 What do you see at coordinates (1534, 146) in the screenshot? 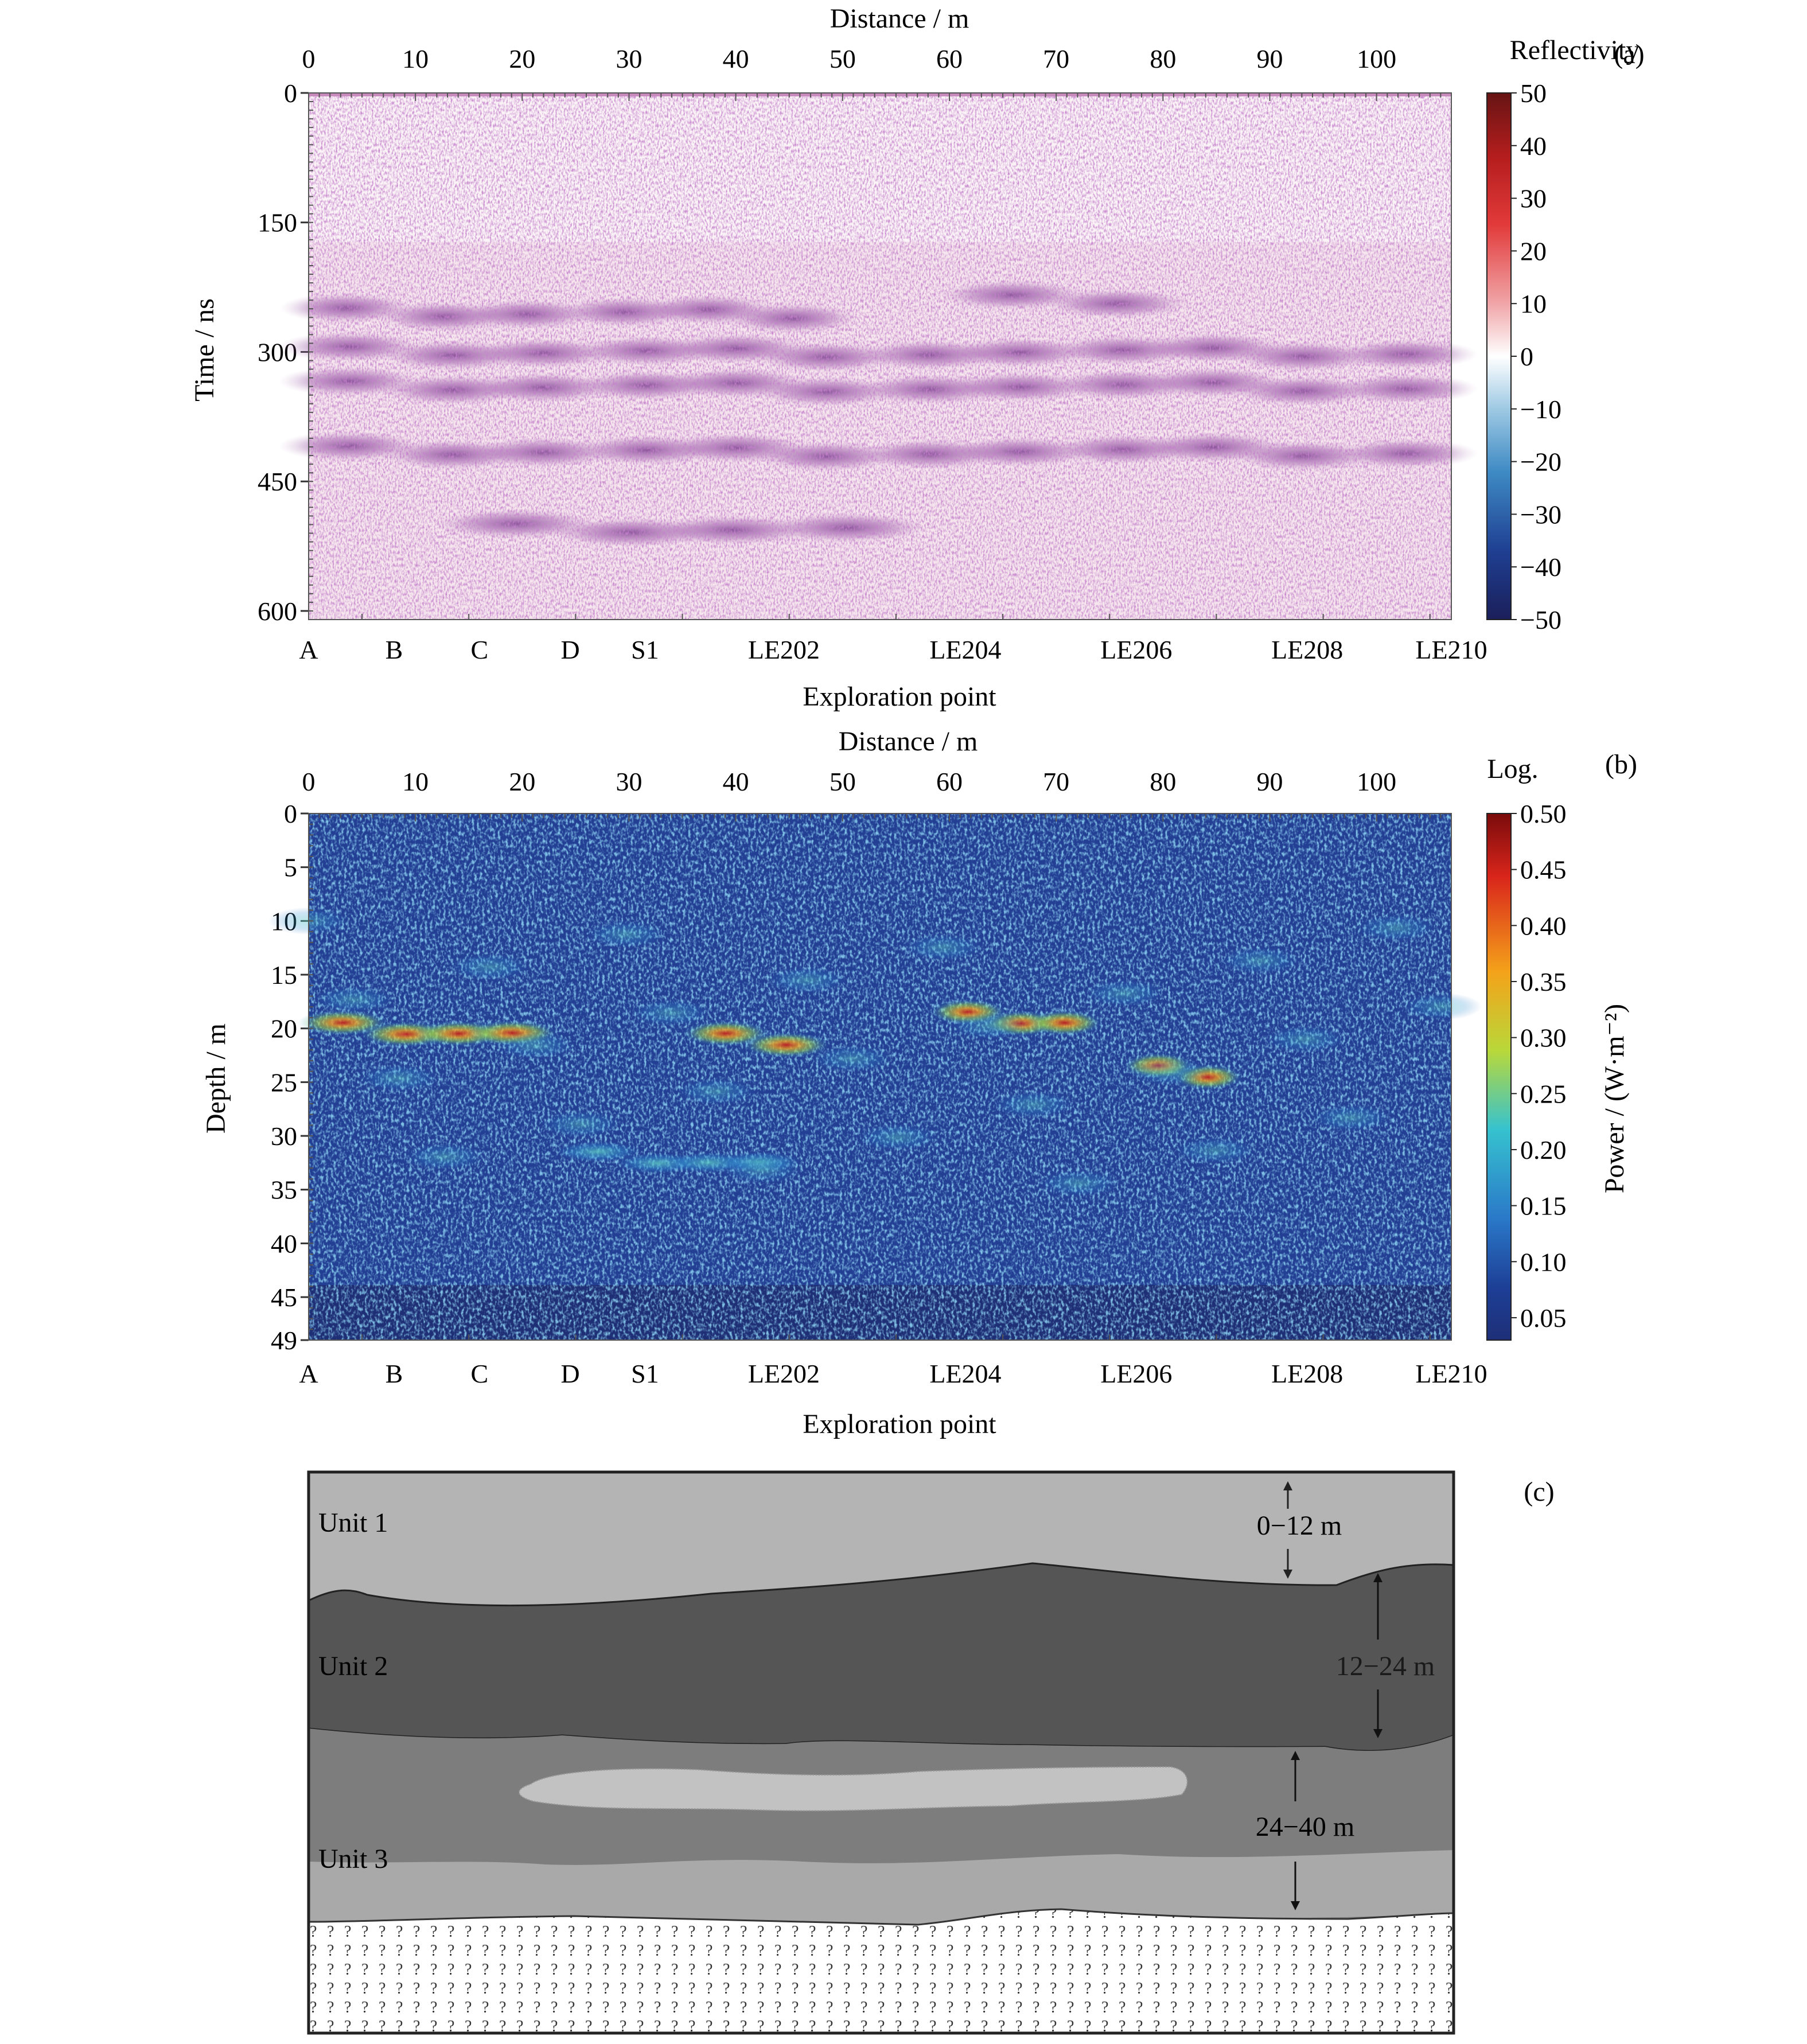
I see `colorbar-tick-label: 40` at bounding box center [1534, 146].